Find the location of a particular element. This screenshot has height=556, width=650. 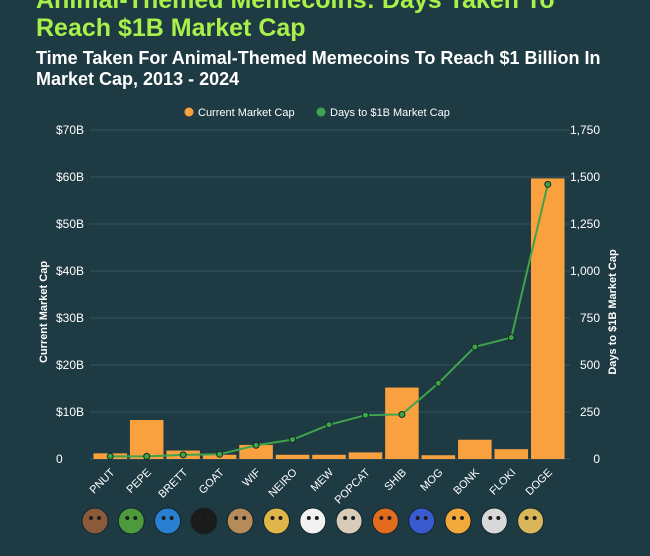

category-label: NEIRO is located at coordinates (283, 482).